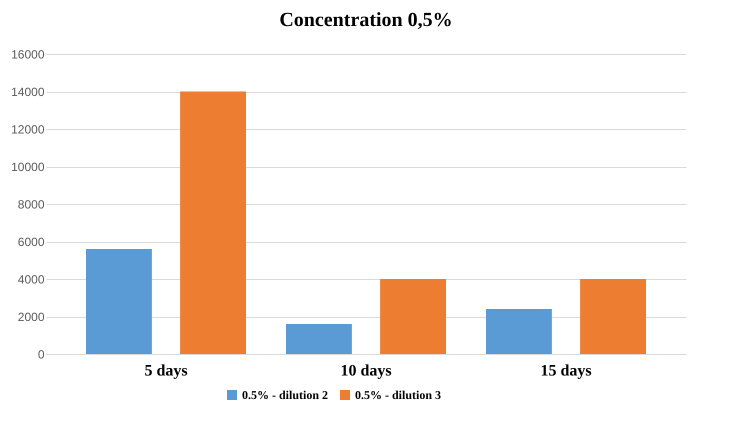 This screenshot has width=734, height=437. Describe the element at coordinates (285, 395) in the screenshot. I see `legend-label: 0.5% - dilution 2` at that location.